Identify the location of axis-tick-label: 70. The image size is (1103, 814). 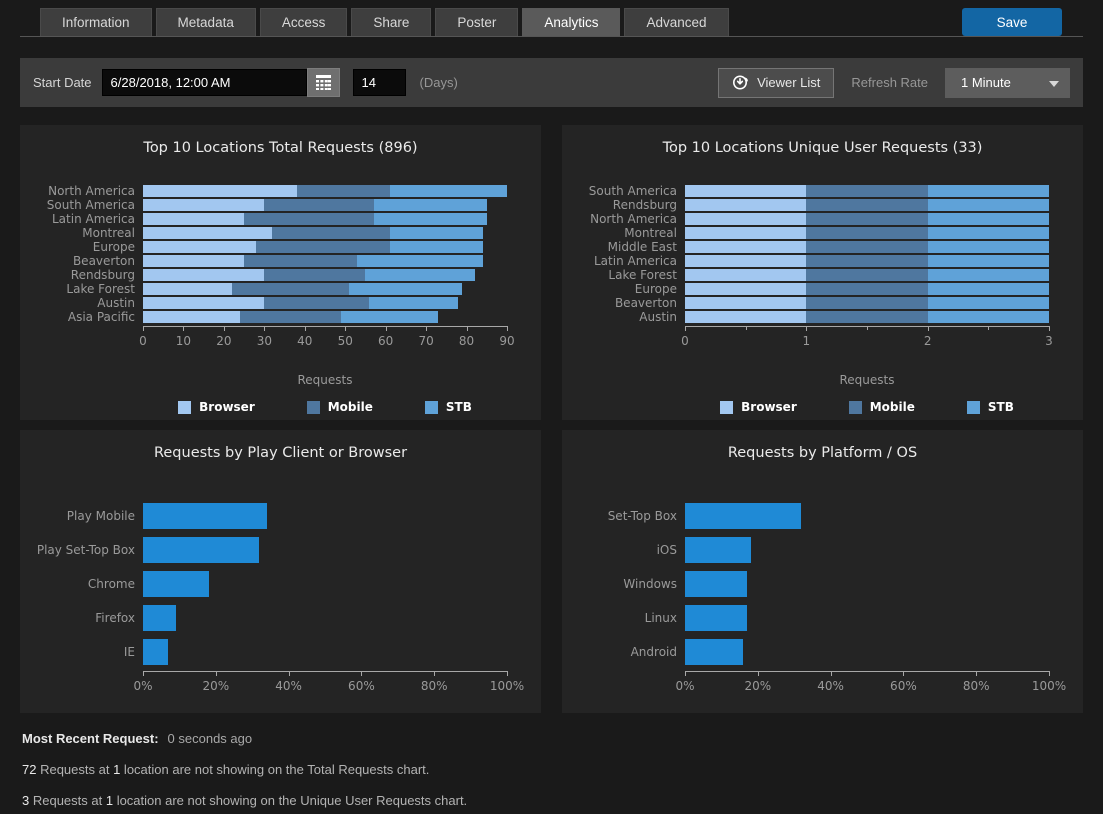
(426, 341).